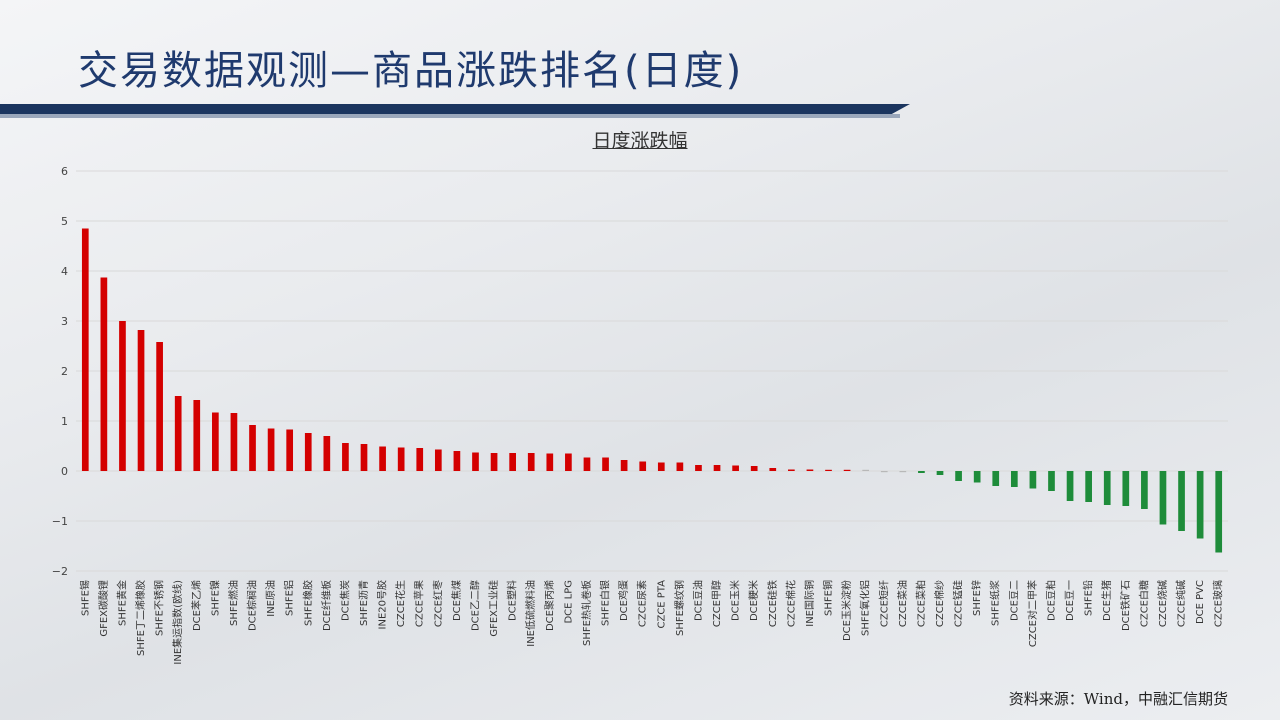 The image size is (1280, 720). Describe the element at coordinates (976, 598) in the screenshot. I see `category-label: SHFE锌` at that location.